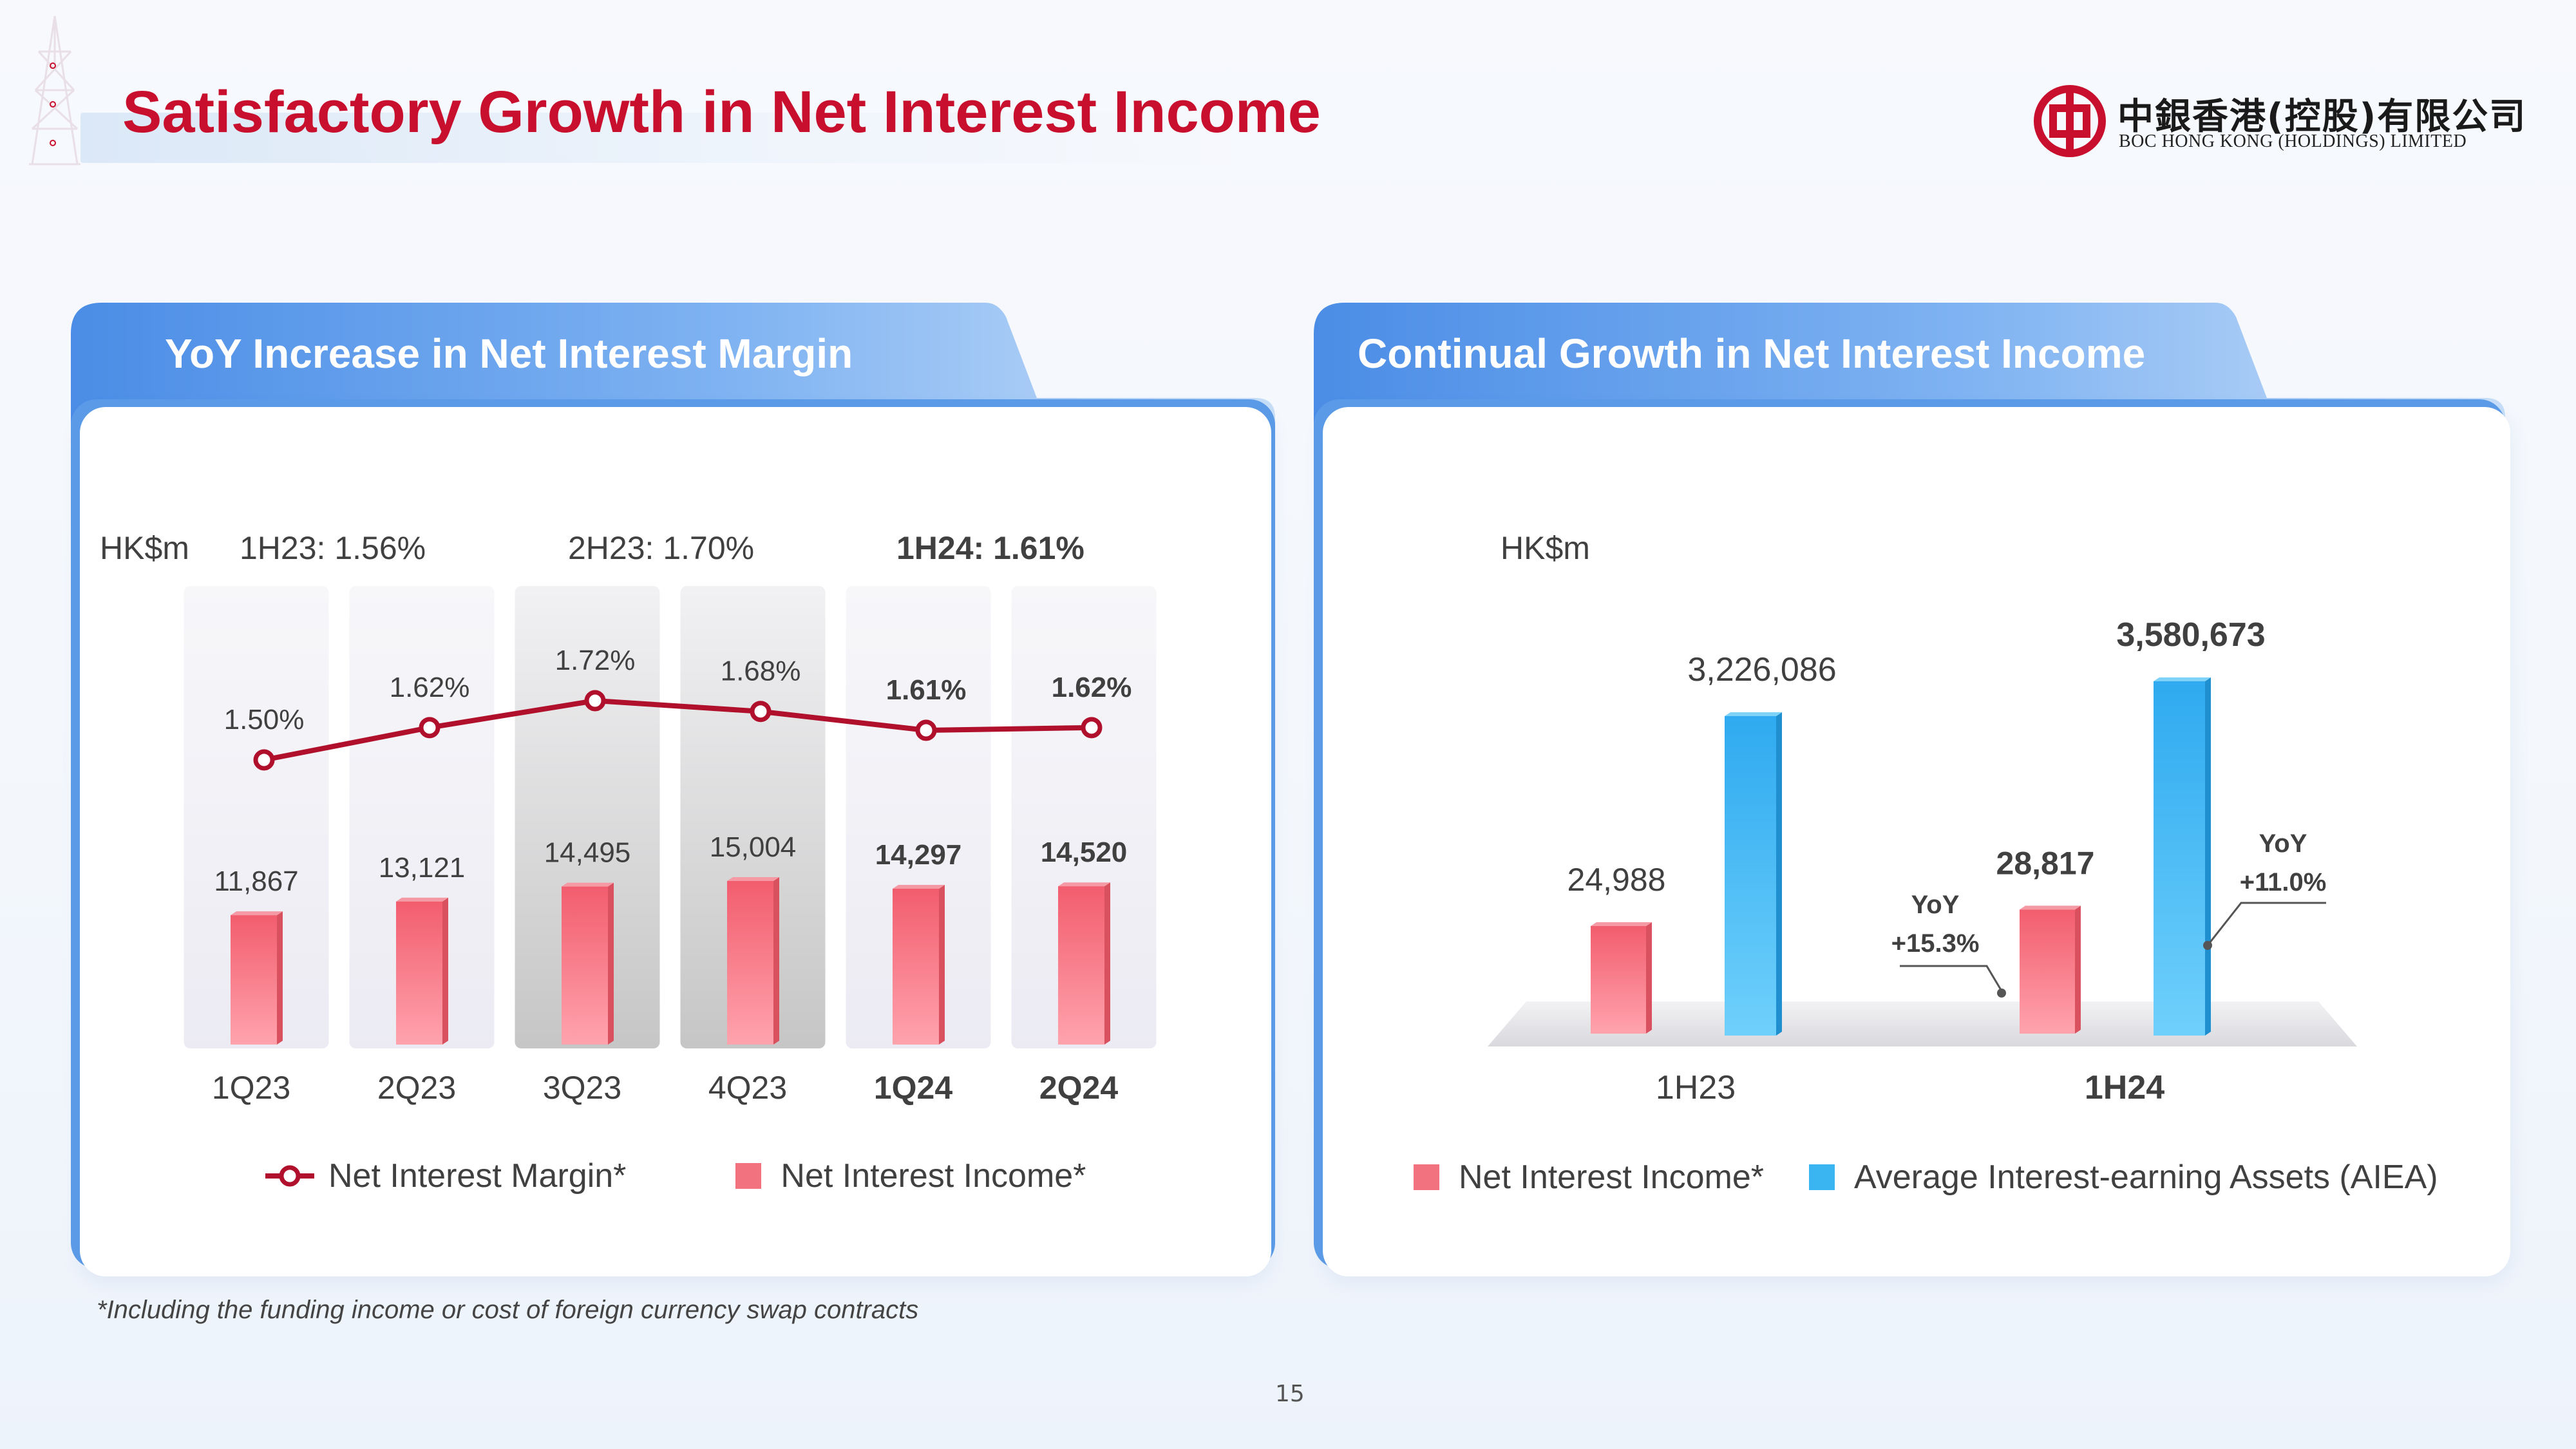  What do you see at coordinates (1754, 714) in the screenshot?
I see `aiea-bar-1H23-top` at bounding box center [1754, 714].